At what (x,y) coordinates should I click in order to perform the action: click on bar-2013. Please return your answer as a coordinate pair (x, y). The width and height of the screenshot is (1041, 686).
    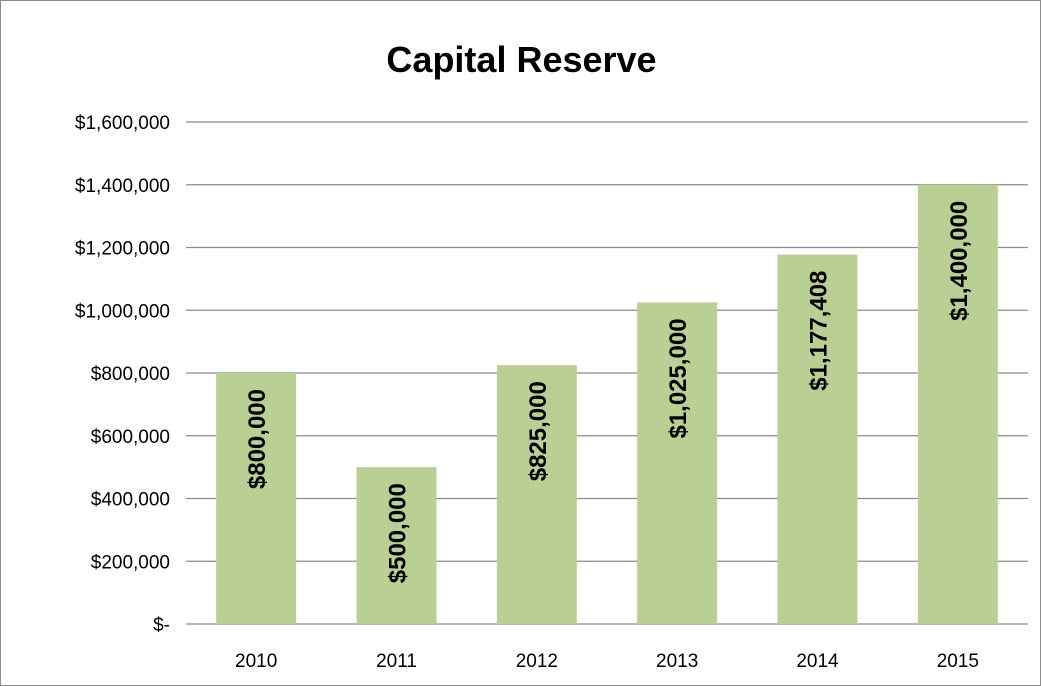
    Looking at the image, I should click on (677, 463).